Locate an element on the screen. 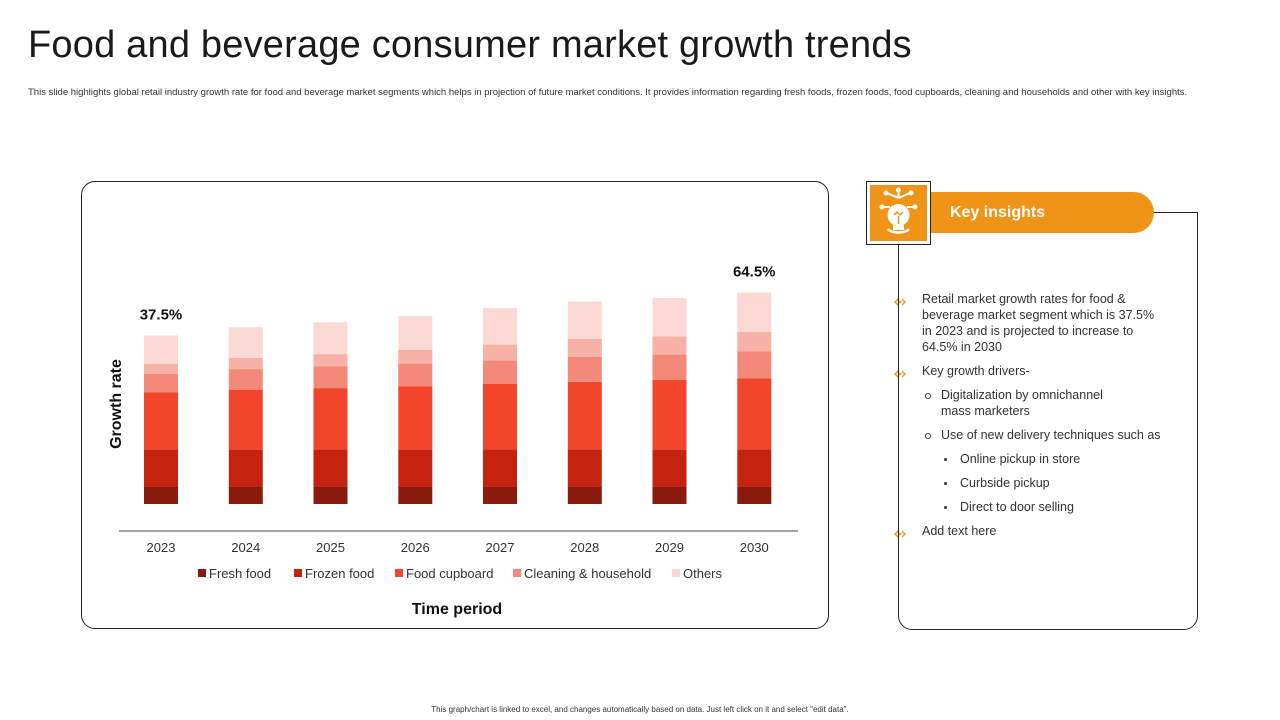 This screenshot has height=720, width=1280. data-label-2030: 64.5% is located at coordinates (754, 272).